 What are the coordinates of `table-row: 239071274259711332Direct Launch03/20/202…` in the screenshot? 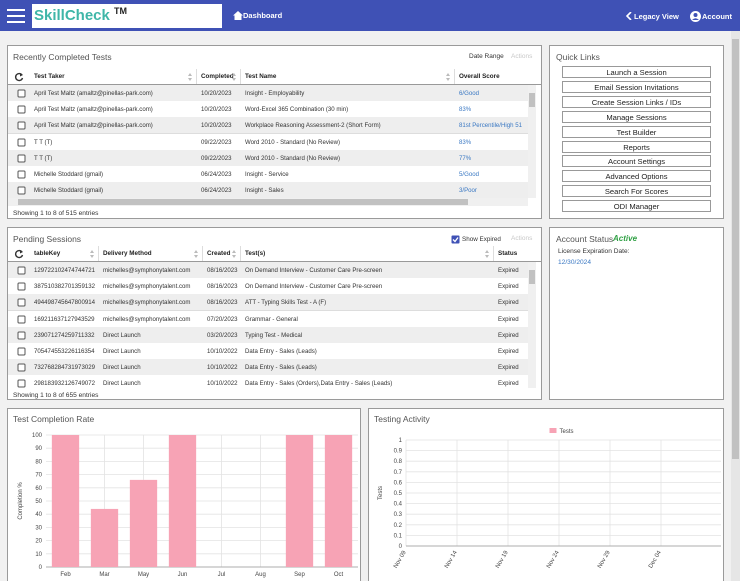 It's located at (268, 335).